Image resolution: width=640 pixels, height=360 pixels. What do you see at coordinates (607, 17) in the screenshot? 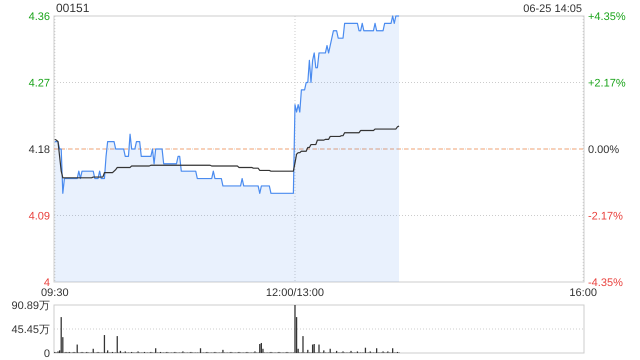
I see `y2-tick-label: +4.35%` at bounding box center [607, 17].